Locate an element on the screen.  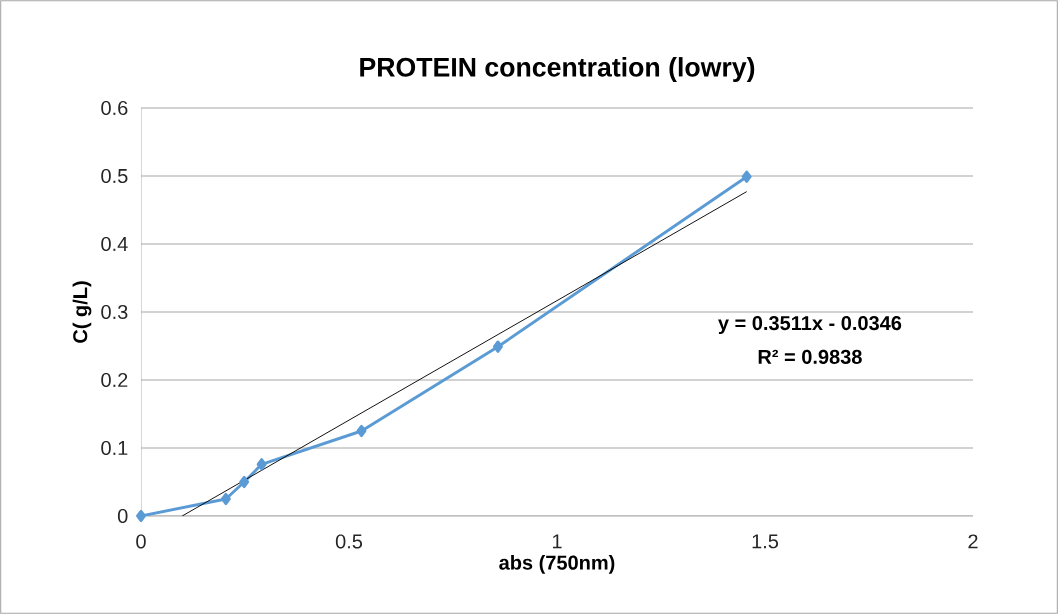
x-tick-label: 1 is located at coordinates (557, 541).